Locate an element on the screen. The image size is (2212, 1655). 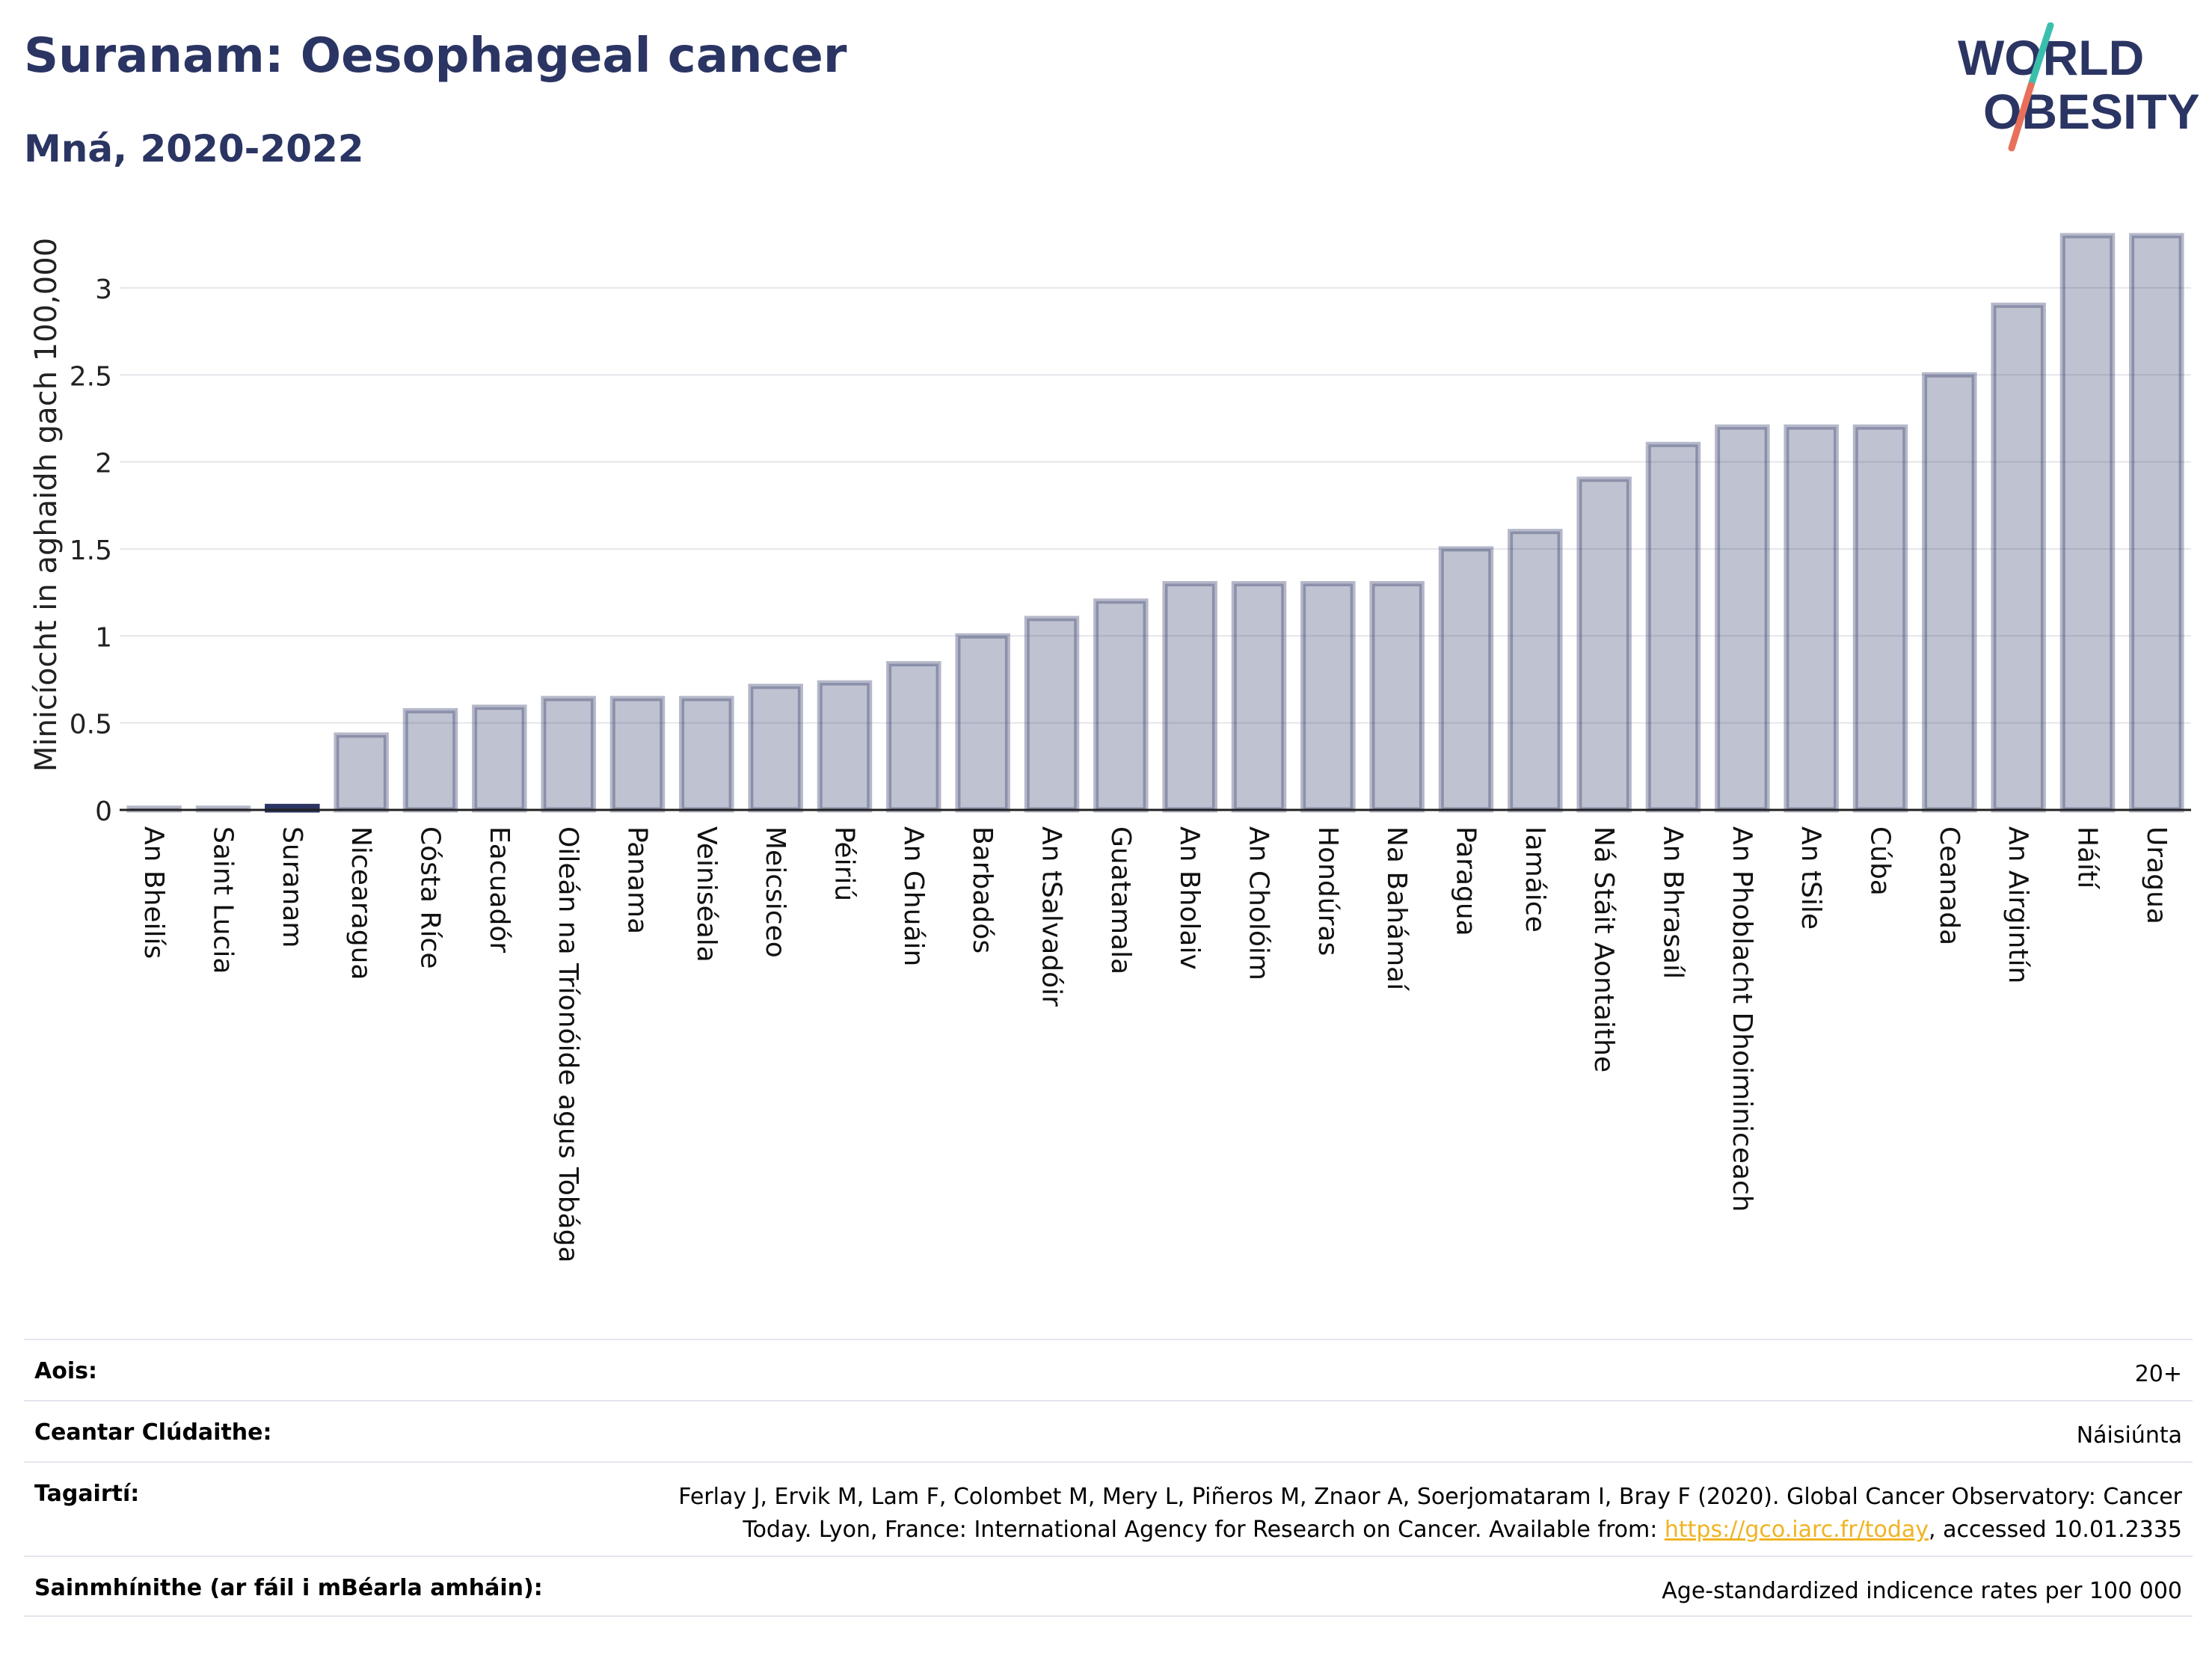
x-tick-label: Péiriú is located at coordinates (844, 863).